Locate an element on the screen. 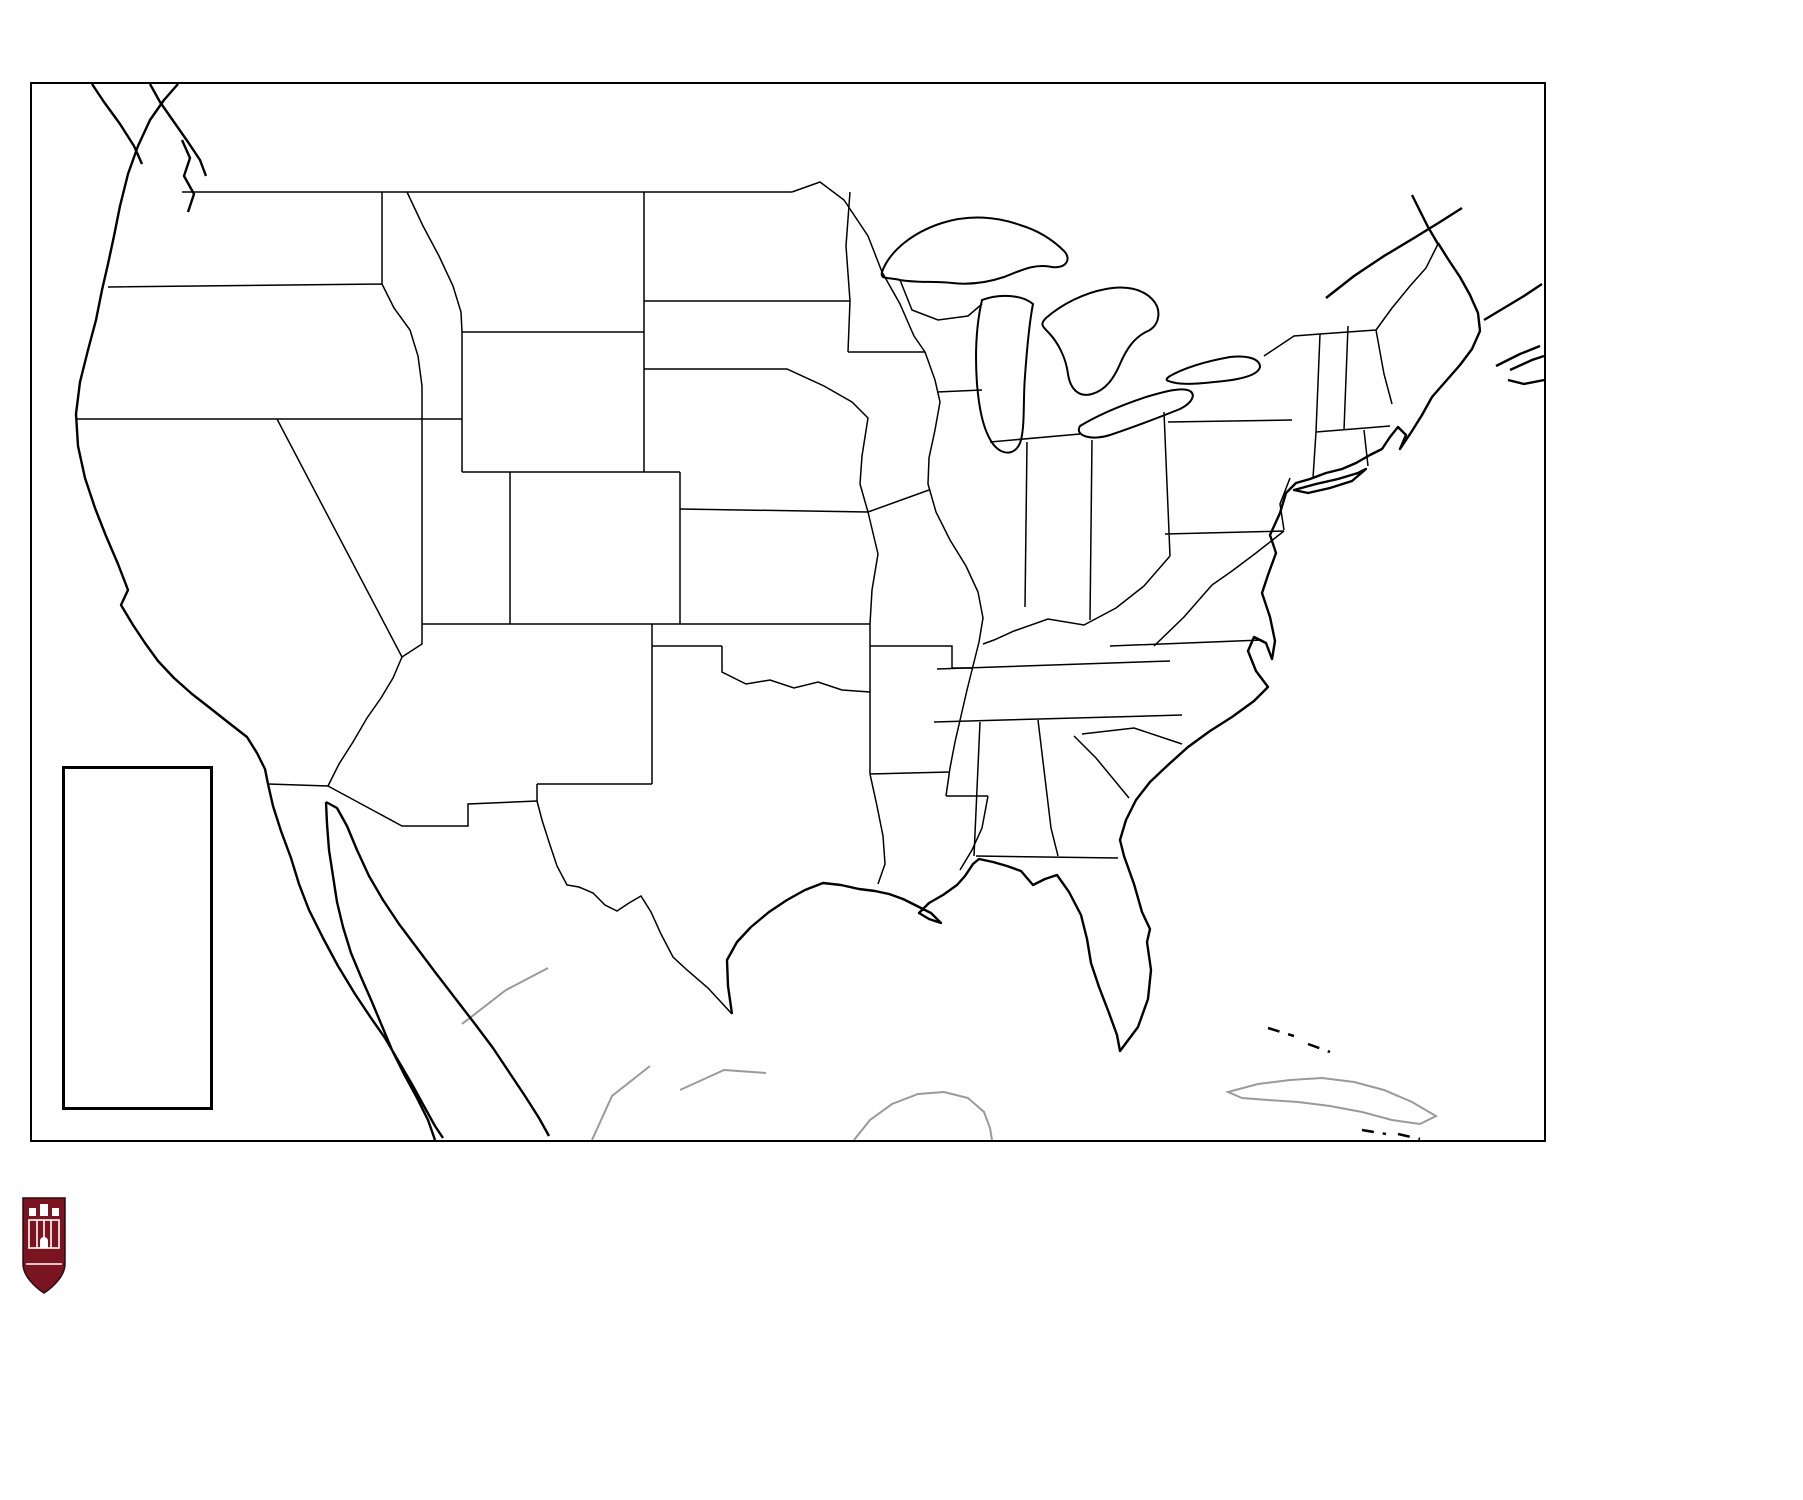  lake-huron is located at coordinates (1100, 341).